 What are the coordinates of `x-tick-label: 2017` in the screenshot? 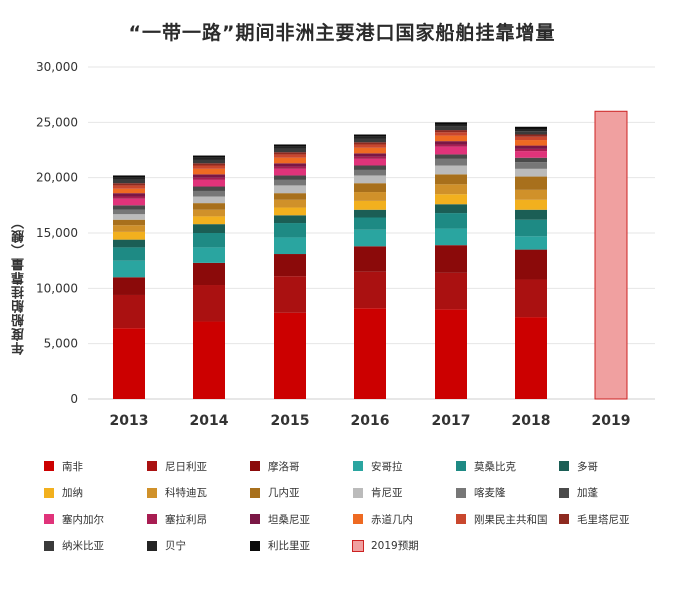 It's located at (451, 421).